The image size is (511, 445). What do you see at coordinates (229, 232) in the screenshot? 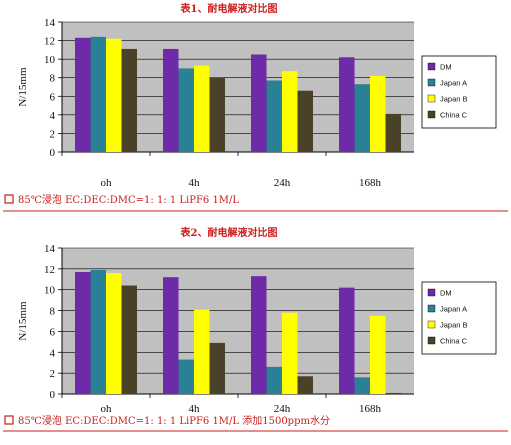
I see `chart-title: 表2、耐电解液对比图` at bounding box center [229, 232].